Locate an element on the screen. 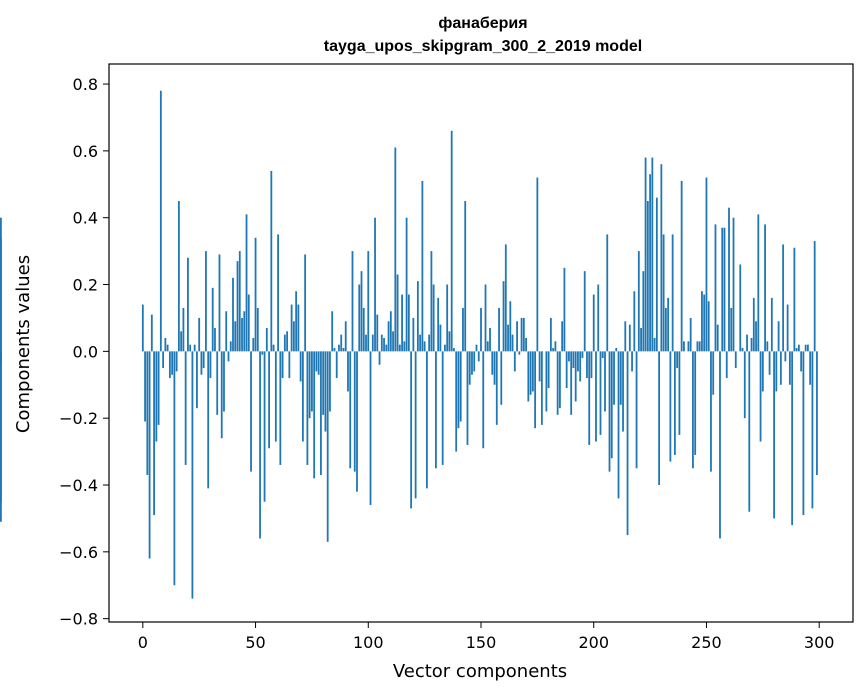 This screenshot has height=696, width=867. x-axis-ticks: 0 50 100 150 200 250 300 is located at coordinates (486, 637).